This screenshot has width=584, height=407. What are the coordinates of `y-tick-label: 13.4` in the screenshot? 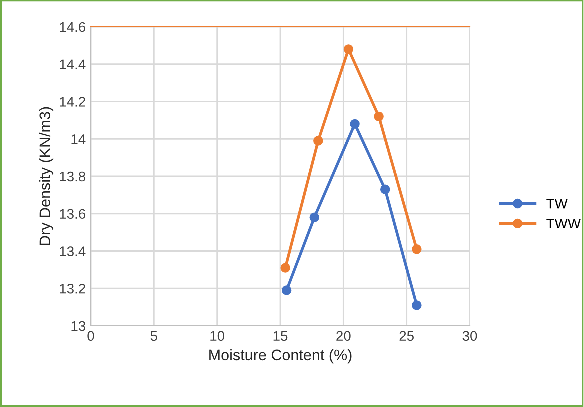 It's located at (73, 251).